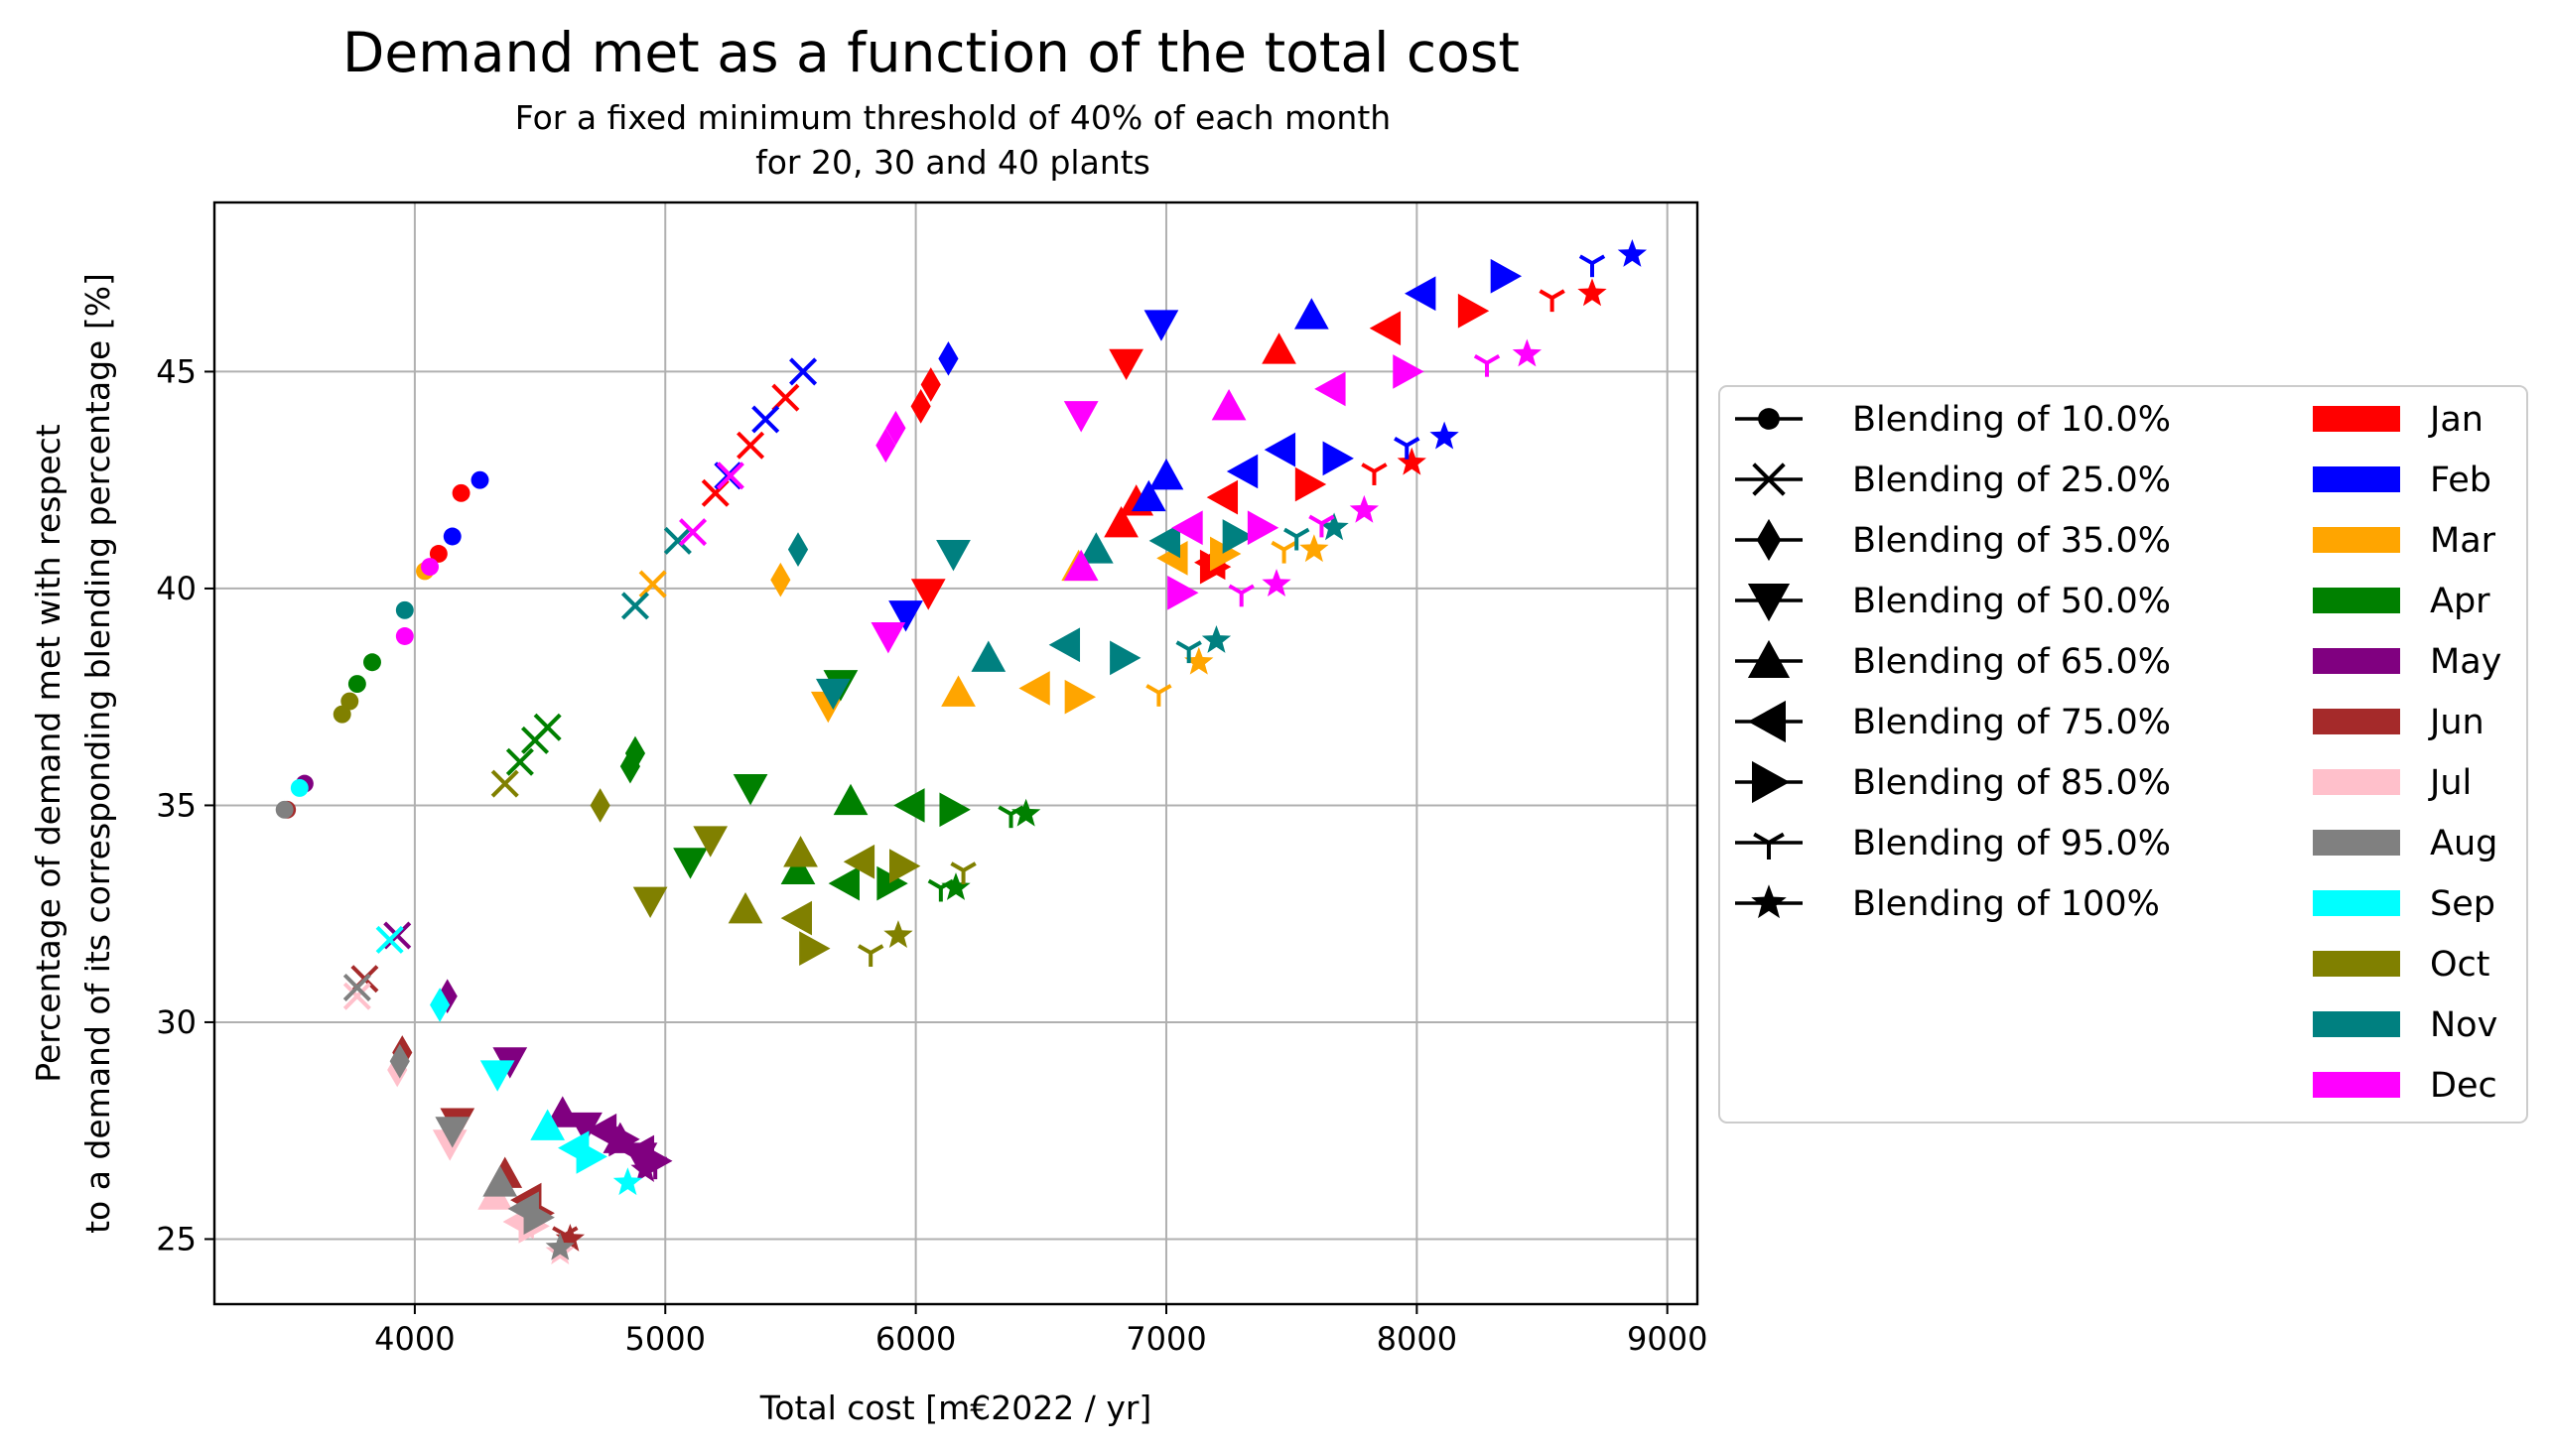 This screenshot has height=1456, width=2552. What do you see at coordinates (177, 588) in the screenshot?
I see `y-tick-label: 40` at bounding box center [177, 588].